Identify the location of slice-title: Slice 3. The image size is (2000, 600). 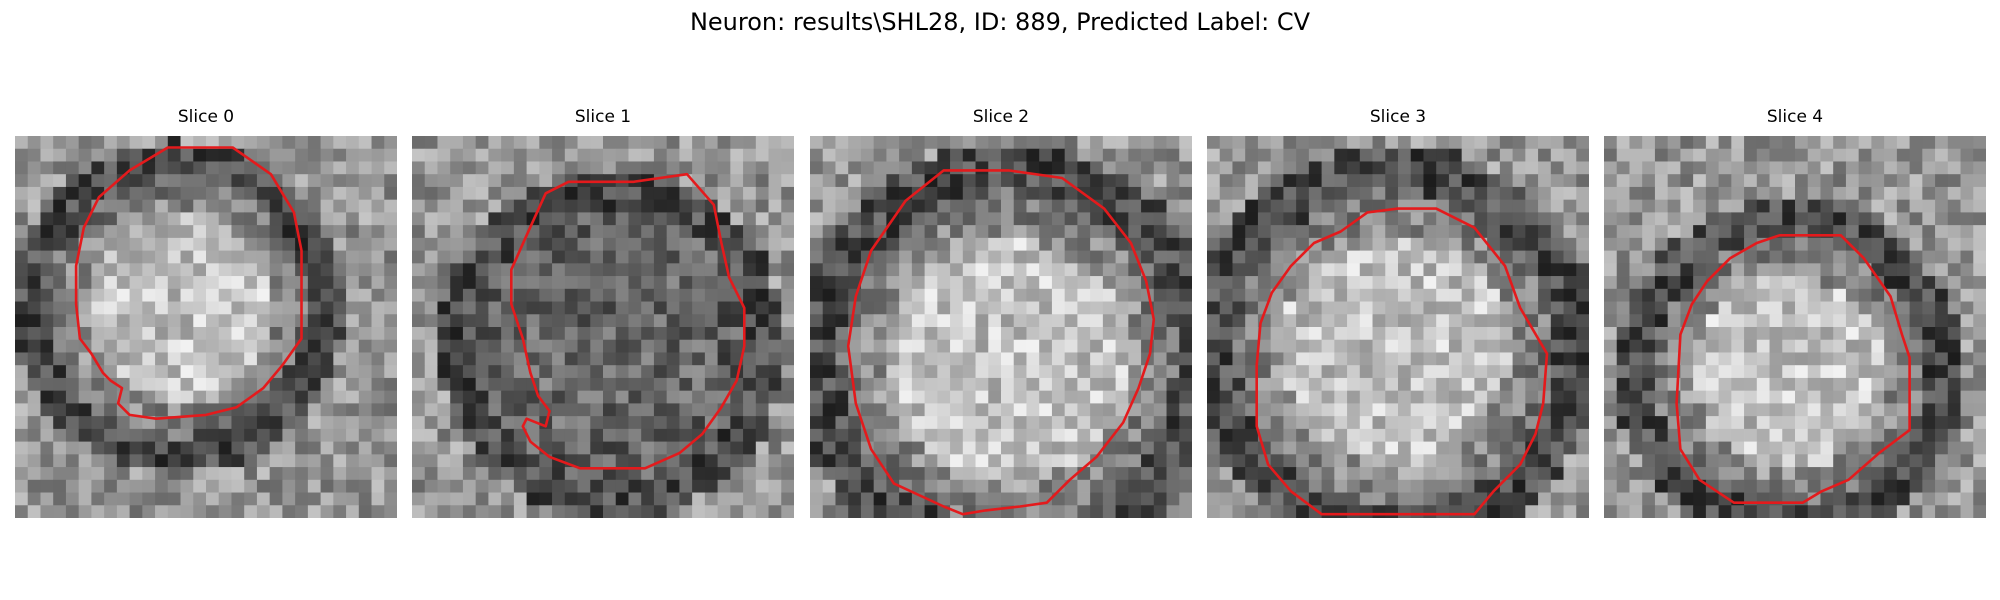
(1398, 117).